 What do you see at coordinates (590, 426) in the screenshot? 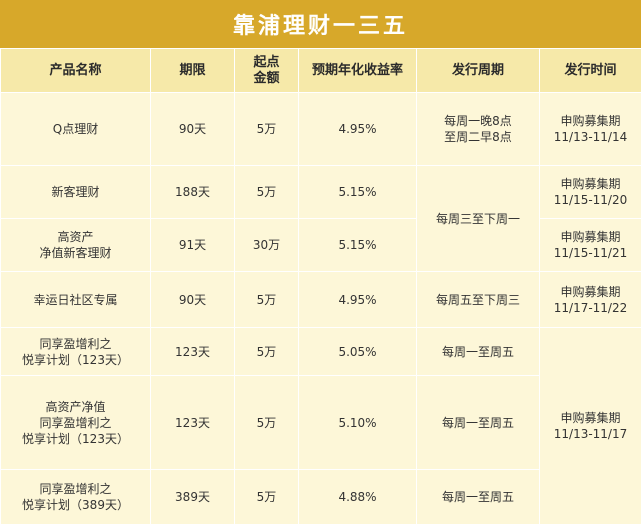
I see `issue-time: 申购募集期 11/13-11/17` at bounding box center [590, 426].